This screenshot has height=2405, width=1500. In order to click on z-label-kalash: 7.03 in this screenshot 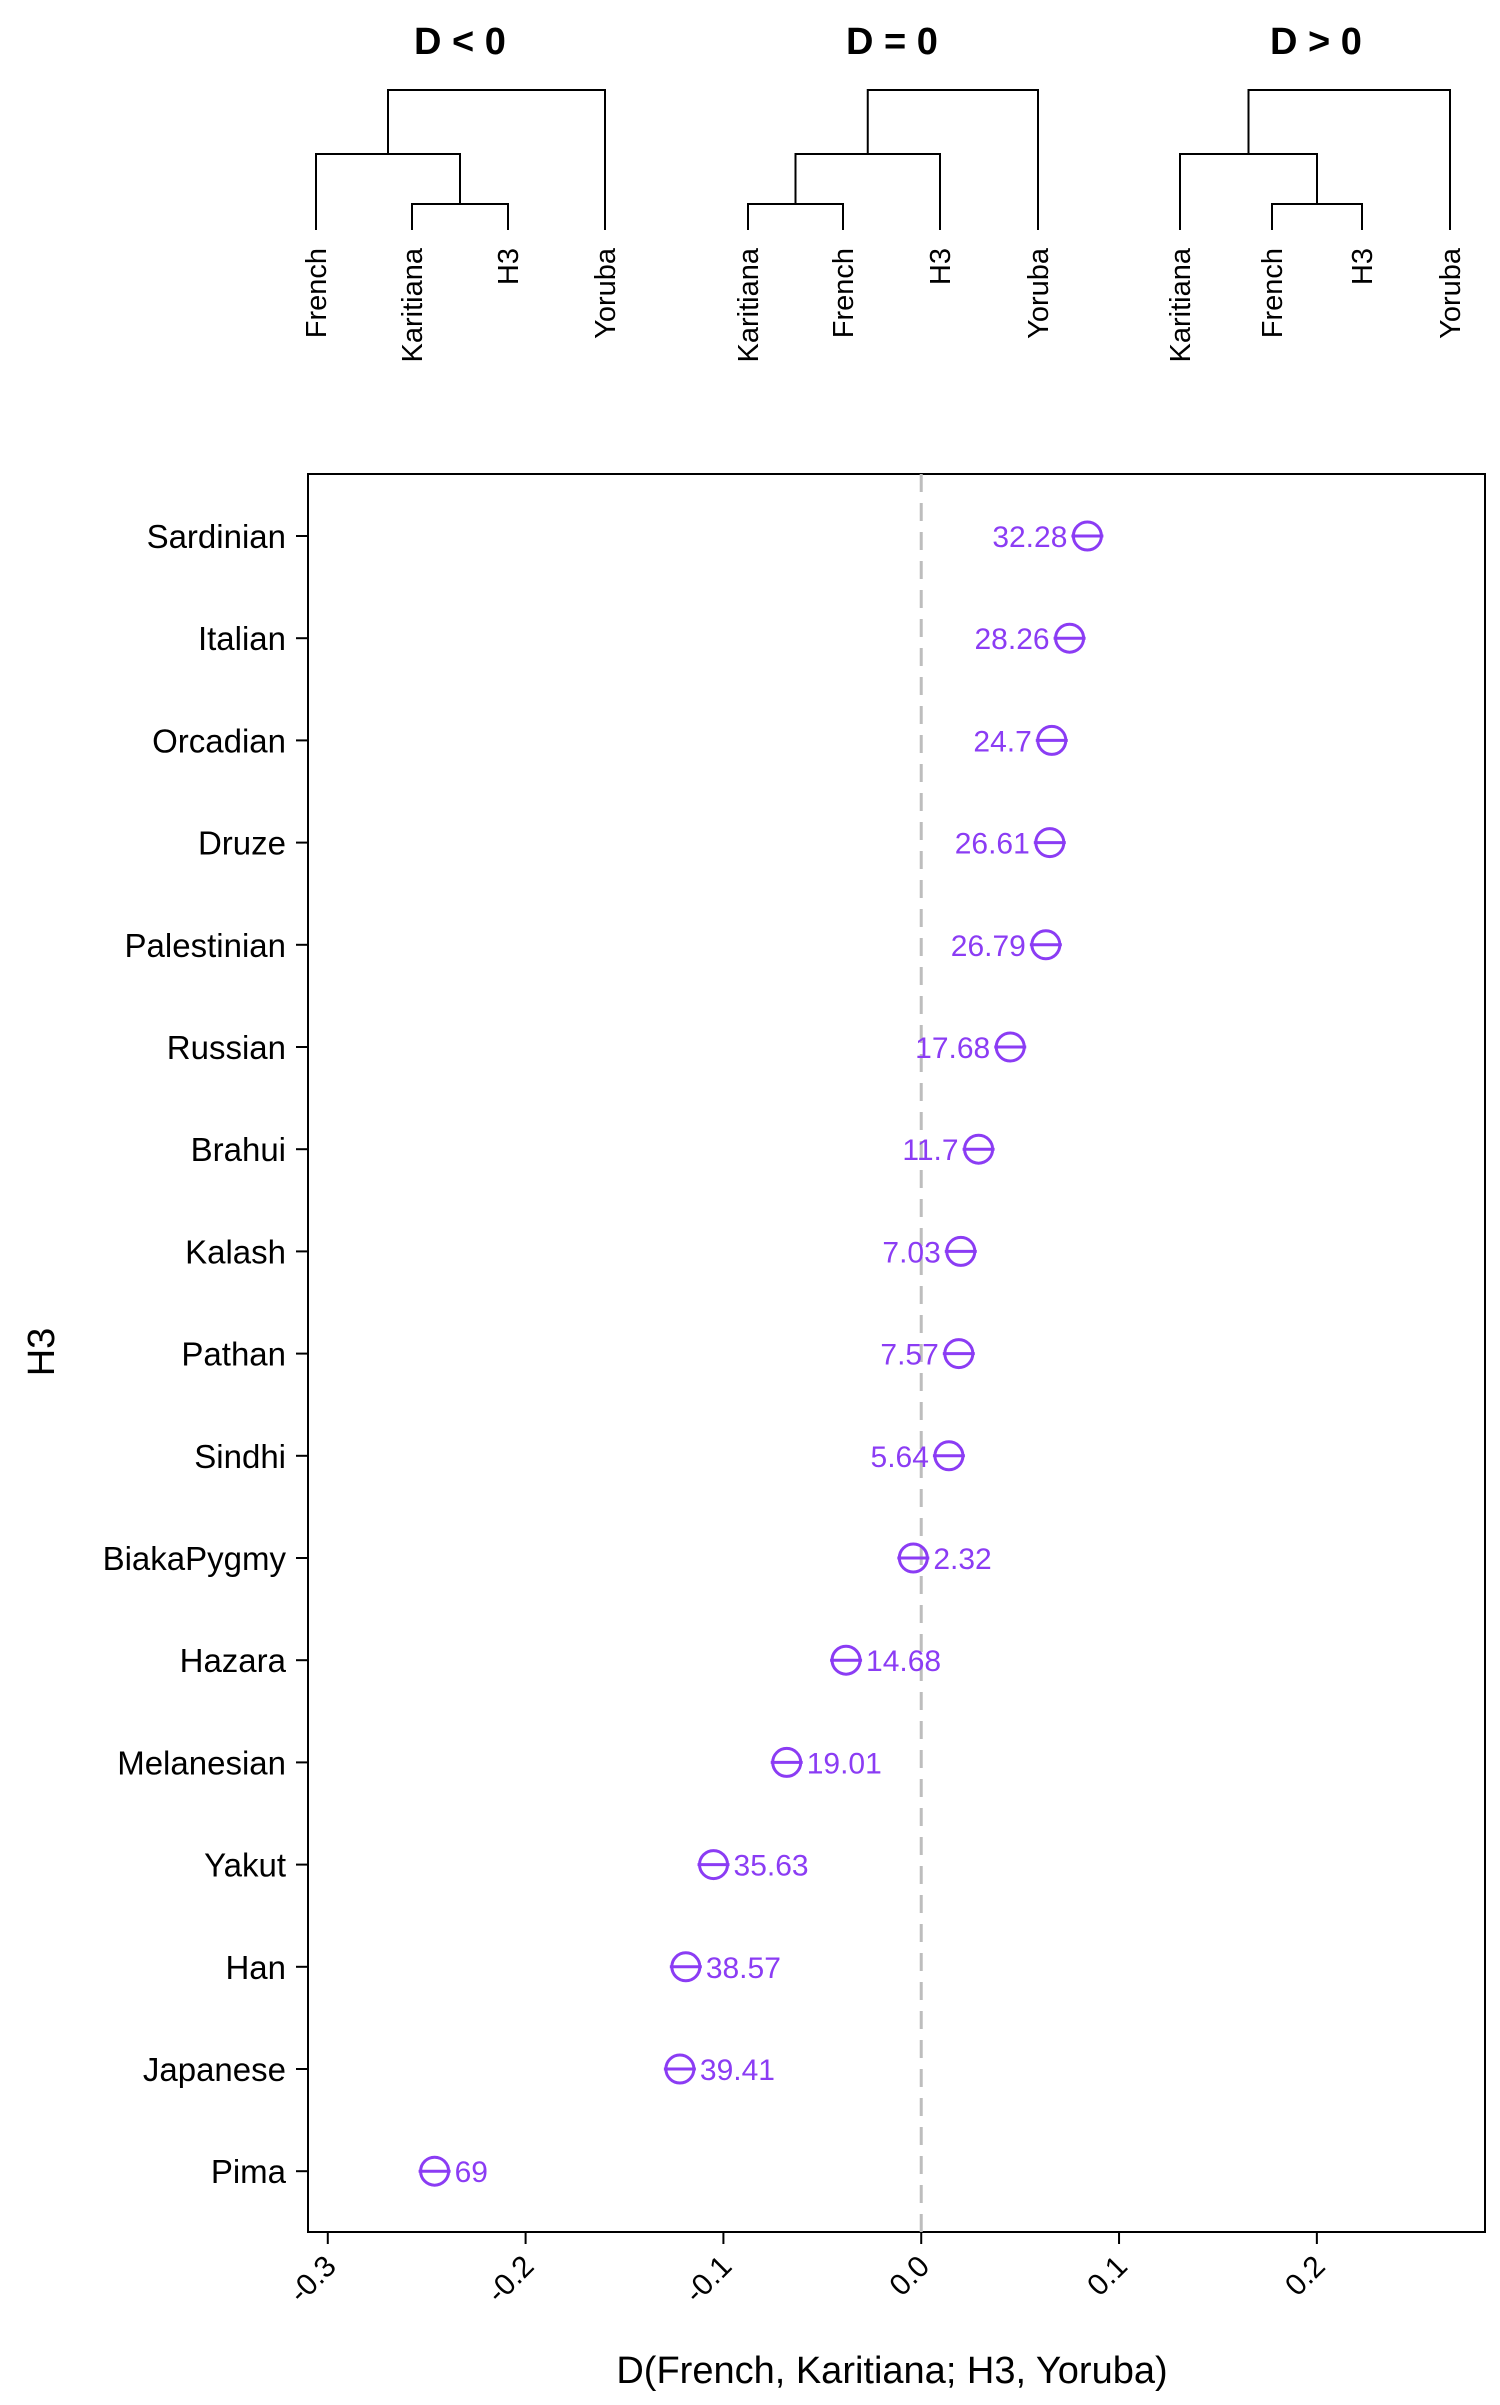, I will do `click(911, 1252)`.